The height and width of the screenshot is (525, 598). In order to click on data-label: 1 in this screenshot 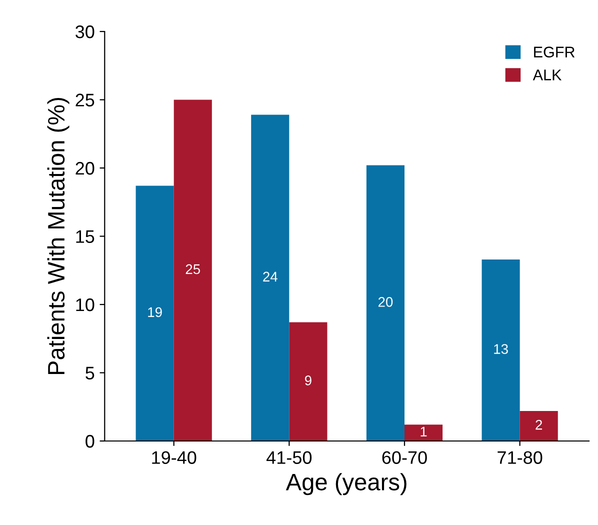, I will do `click(423, 431)`.